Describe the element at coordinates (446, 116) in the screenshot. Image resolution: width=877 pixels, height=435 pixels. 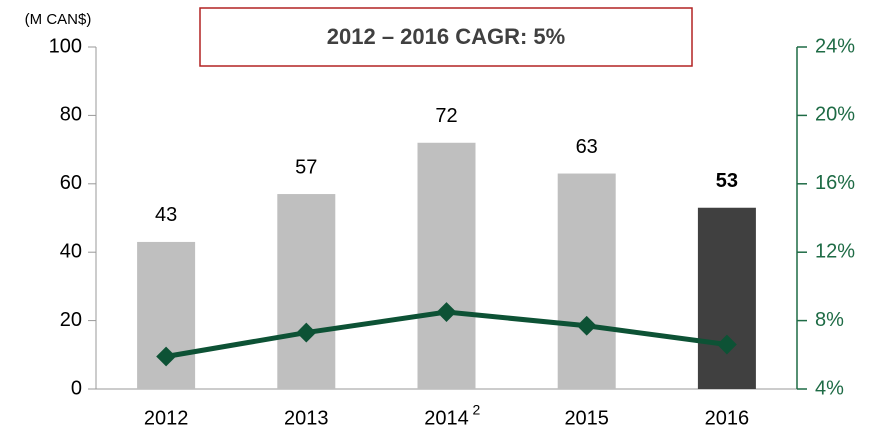
I see `value-label: 72` at that location.